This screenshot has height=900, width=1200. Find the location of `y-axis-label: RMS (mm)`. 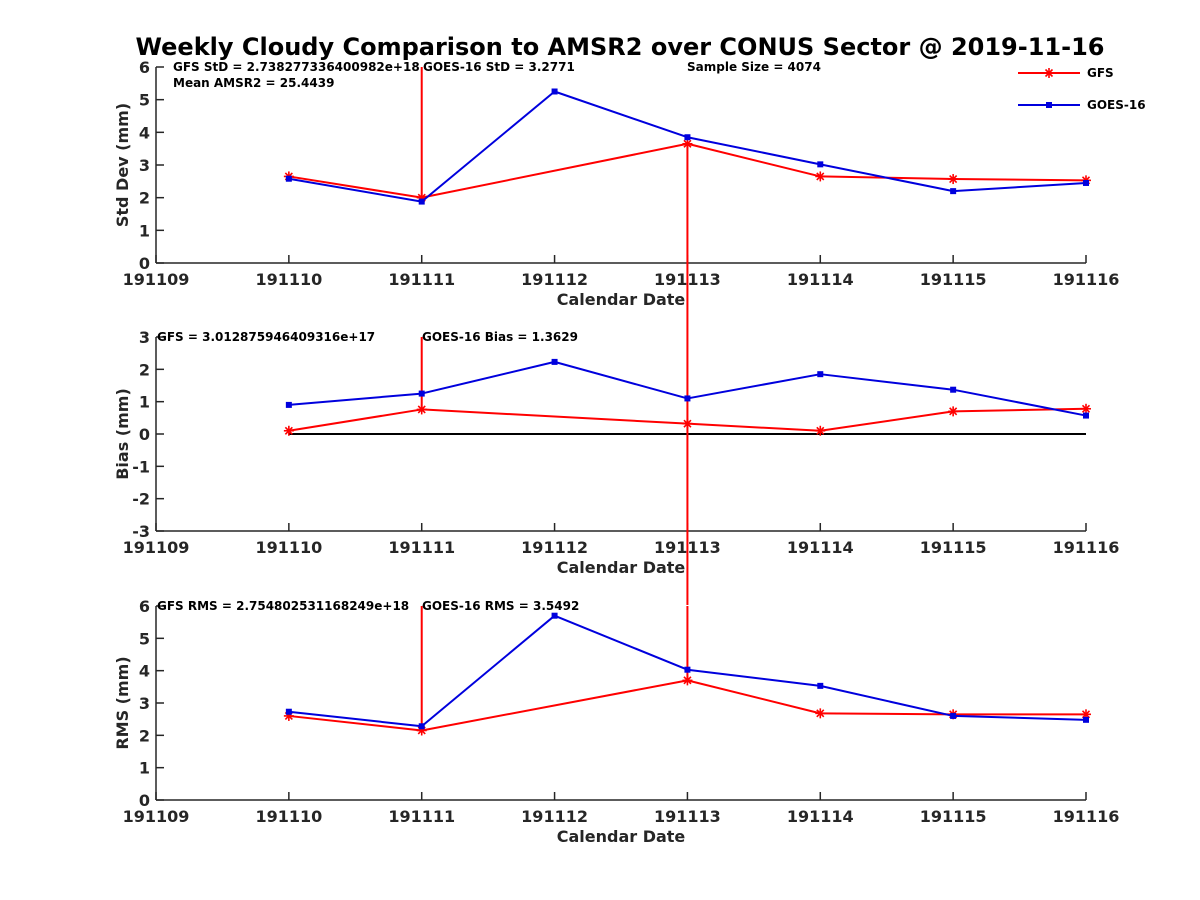

y-axis-label: RMS (mm) is located at coordinates (122, 702).